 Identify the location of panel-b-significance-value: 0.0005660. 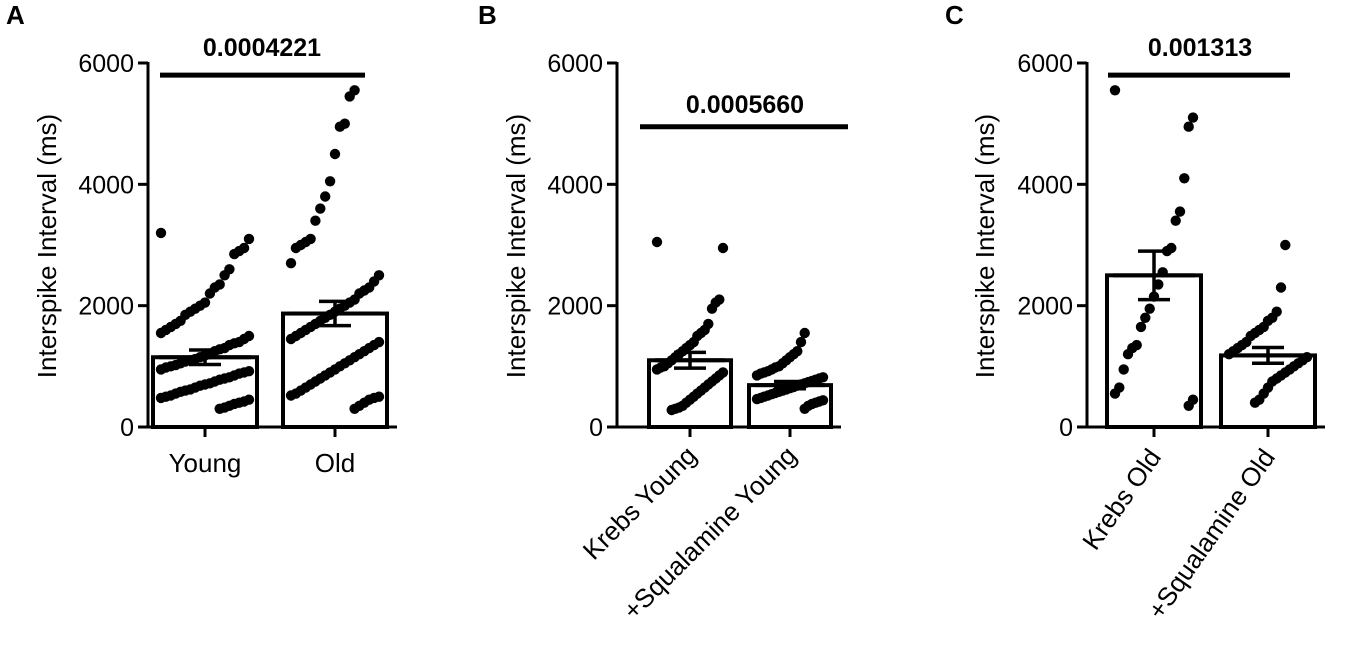
(745, 105).